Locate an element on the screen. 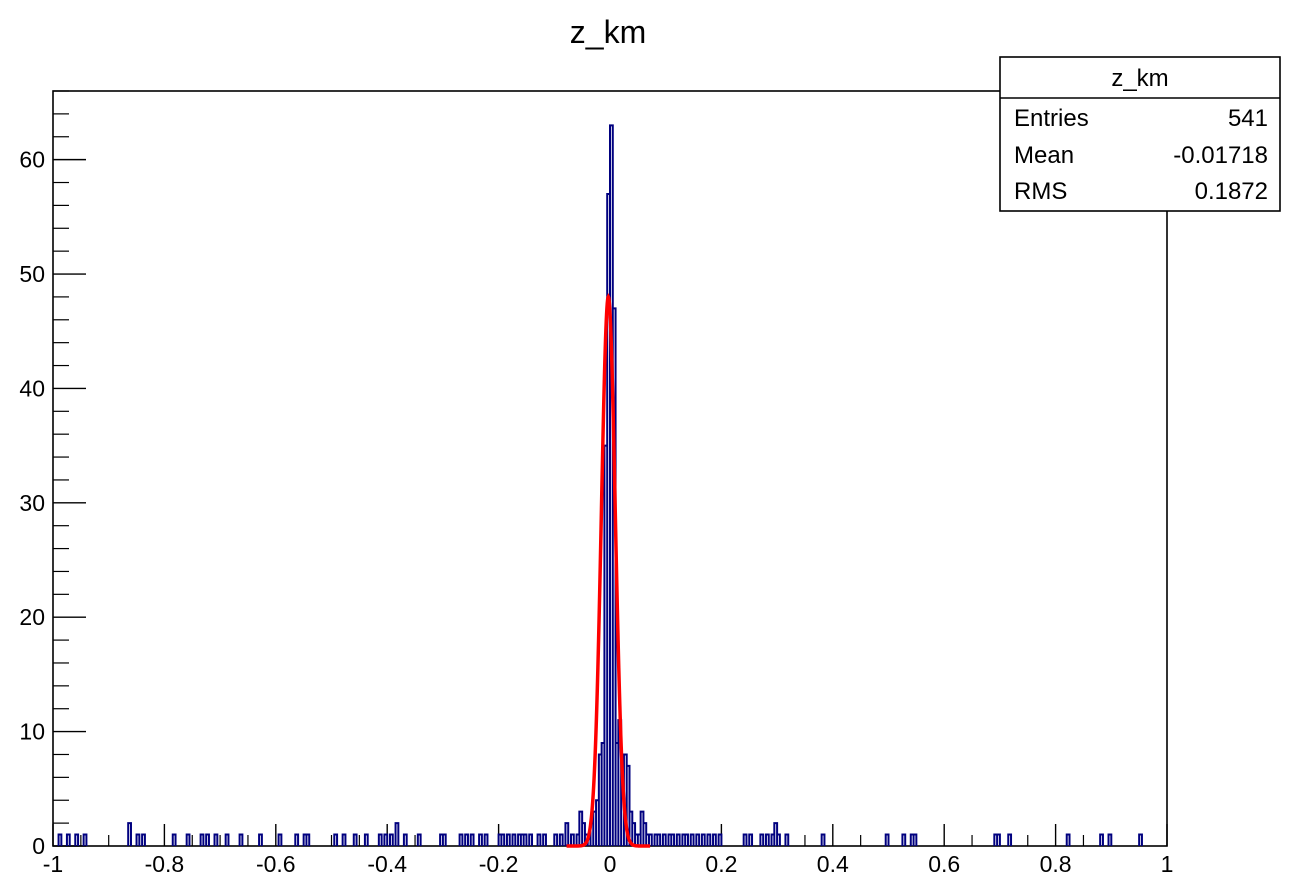 The image size is (1290, 883). stats-box-frame is located at coordinates (1140, 134).